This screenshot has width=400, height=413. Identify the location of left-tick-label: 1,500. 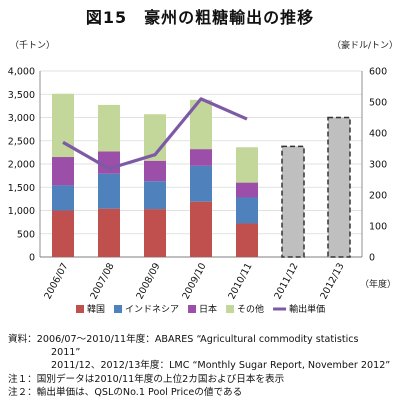
(21, 188).